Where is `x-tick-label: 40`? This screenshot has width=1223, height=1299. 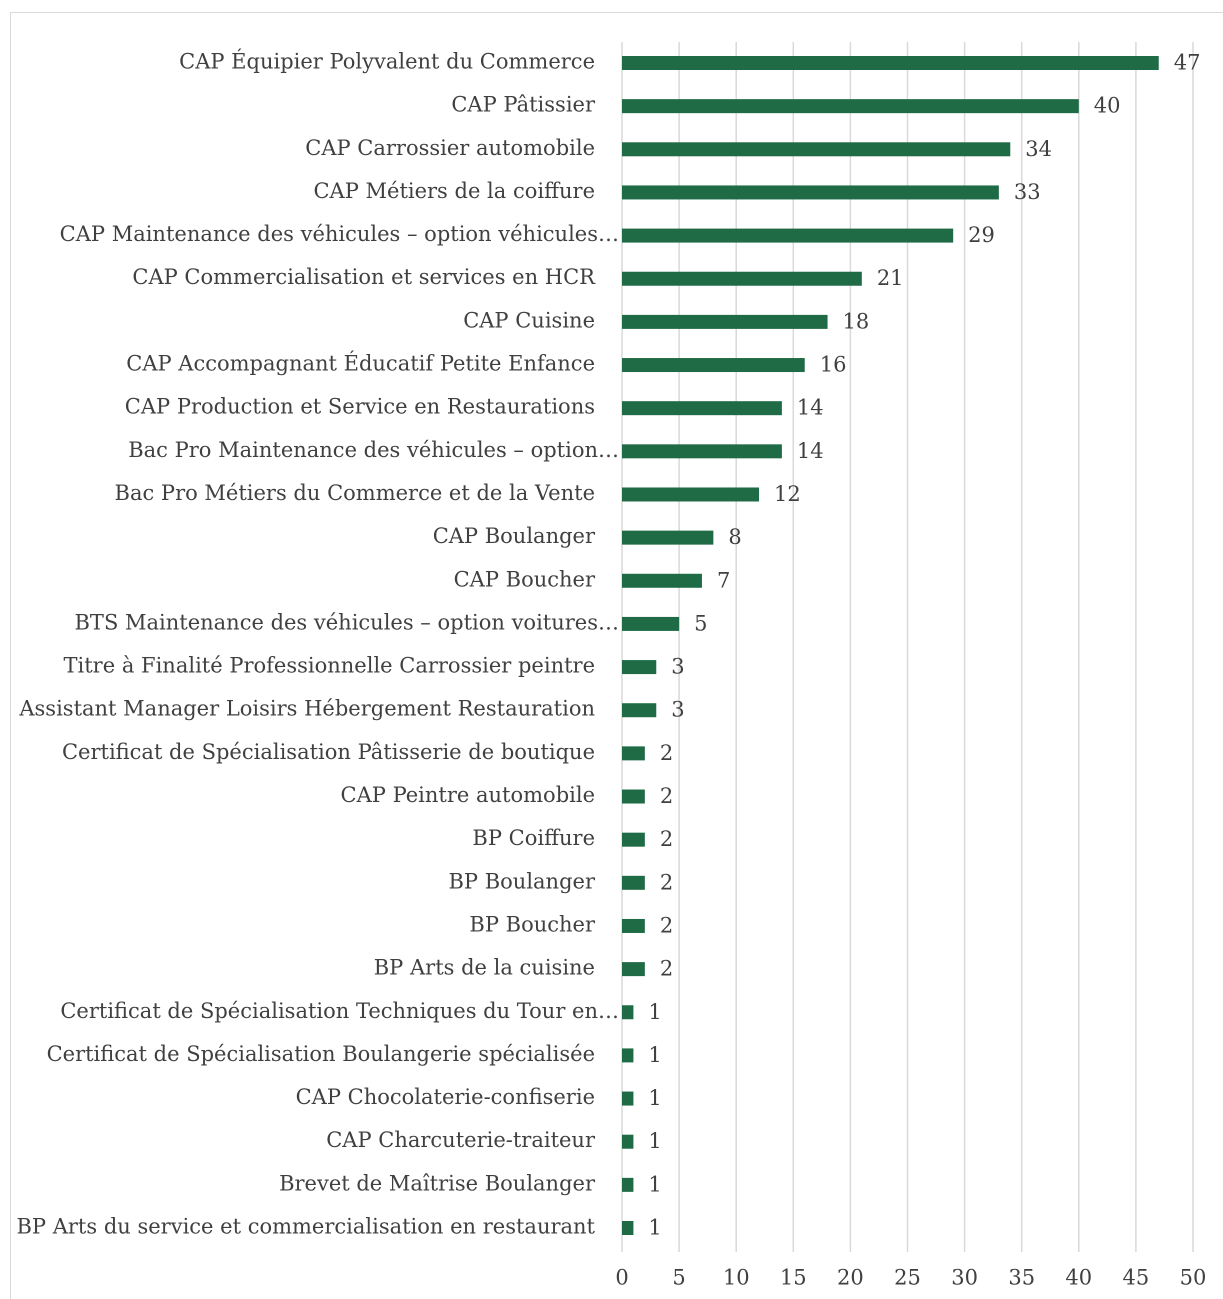
x-tick-label: 40 is located at coordinates (1078, 1278).